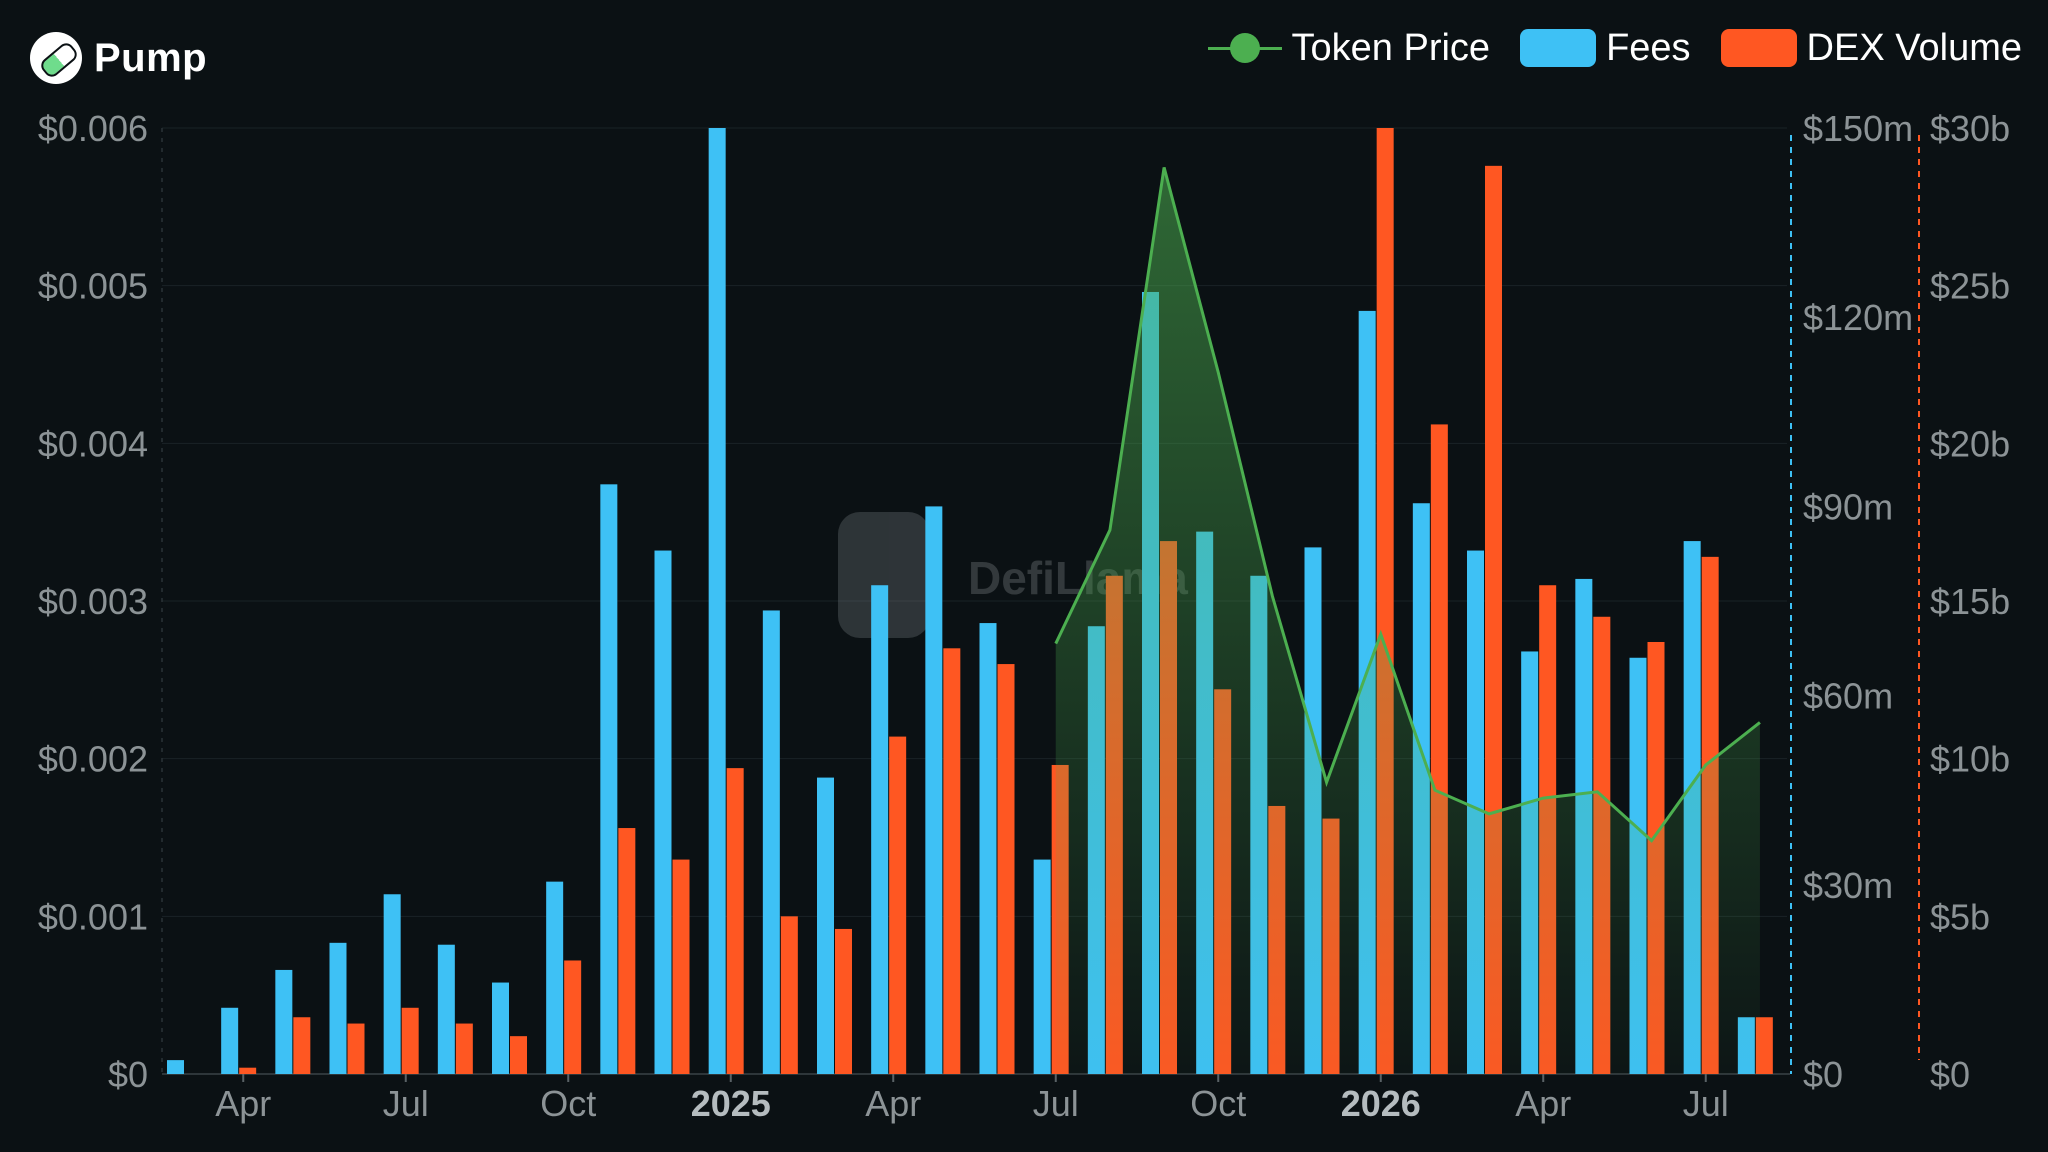  I want to click on y-tick-label-price: $0.006, so click(93, 128).